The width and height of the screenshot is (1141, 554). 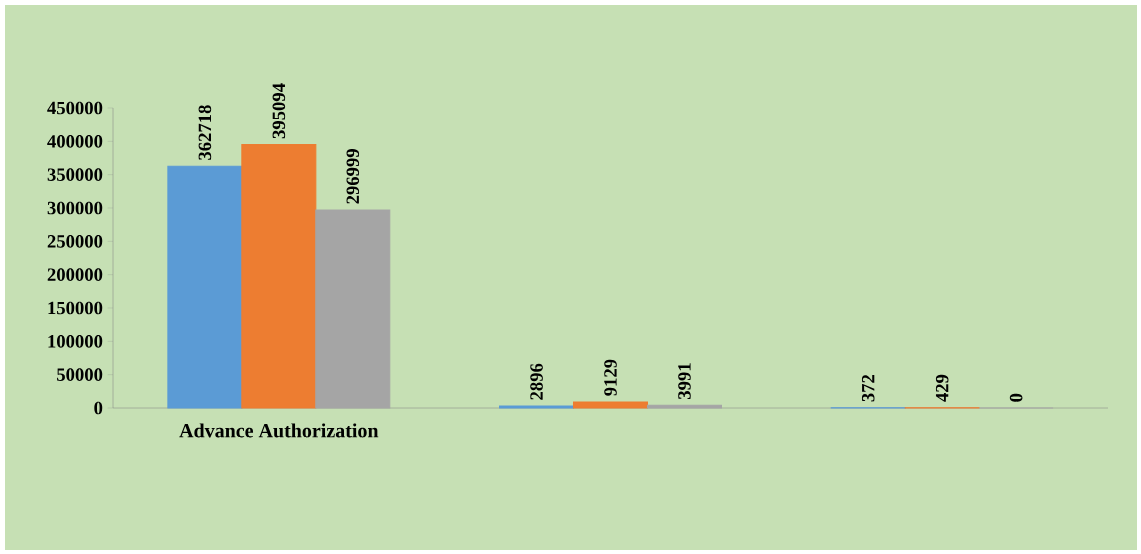 What do you see at coordinates (98, 408) in the screenshot?
I see `y-tick-label: 0` at bounding box center [98, 408].